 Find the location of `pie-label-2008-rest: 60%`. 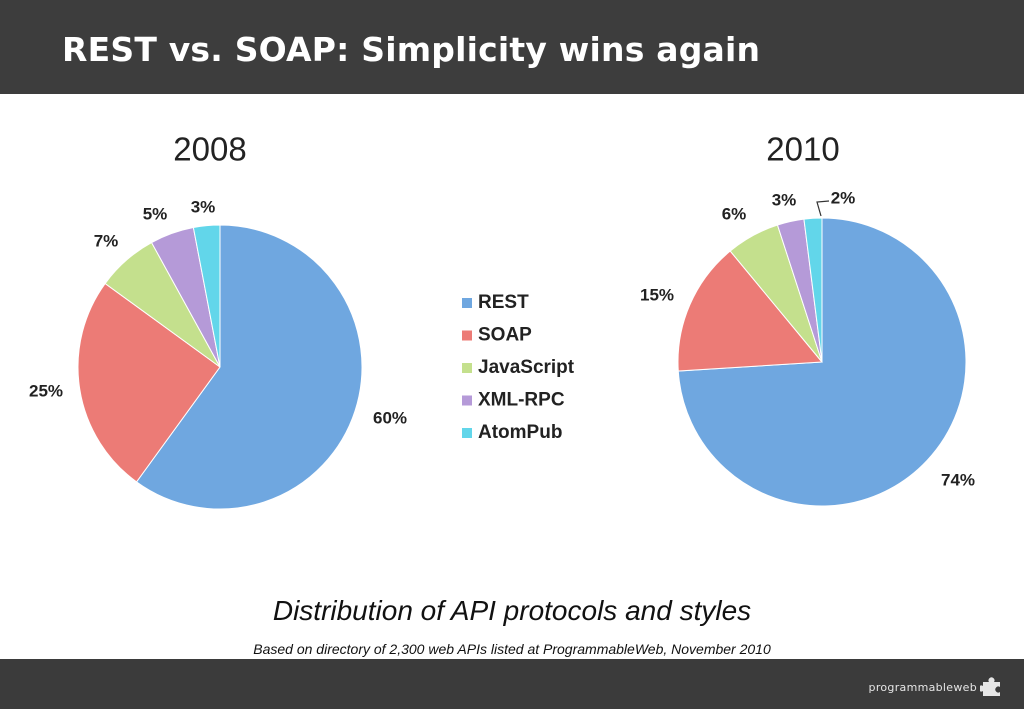

pie-label-2008-rest: 60% is located at coordinates (390, 417).